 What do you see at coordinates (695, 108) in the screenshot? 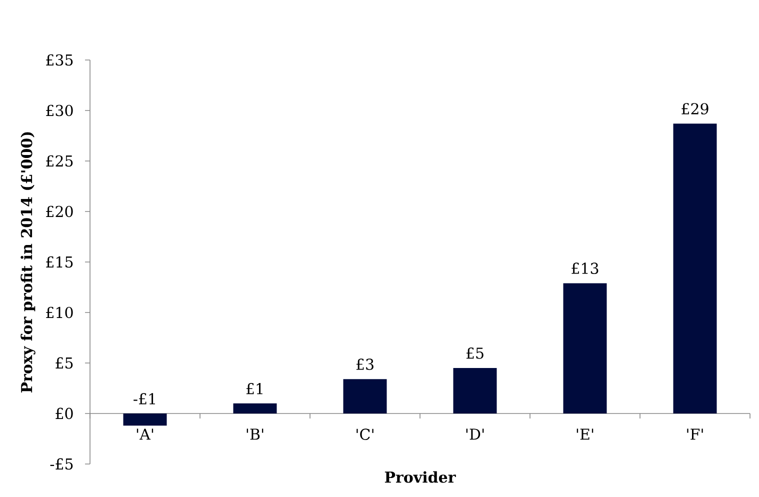
I see `data-label: £29` at bounding box center [695, 108].